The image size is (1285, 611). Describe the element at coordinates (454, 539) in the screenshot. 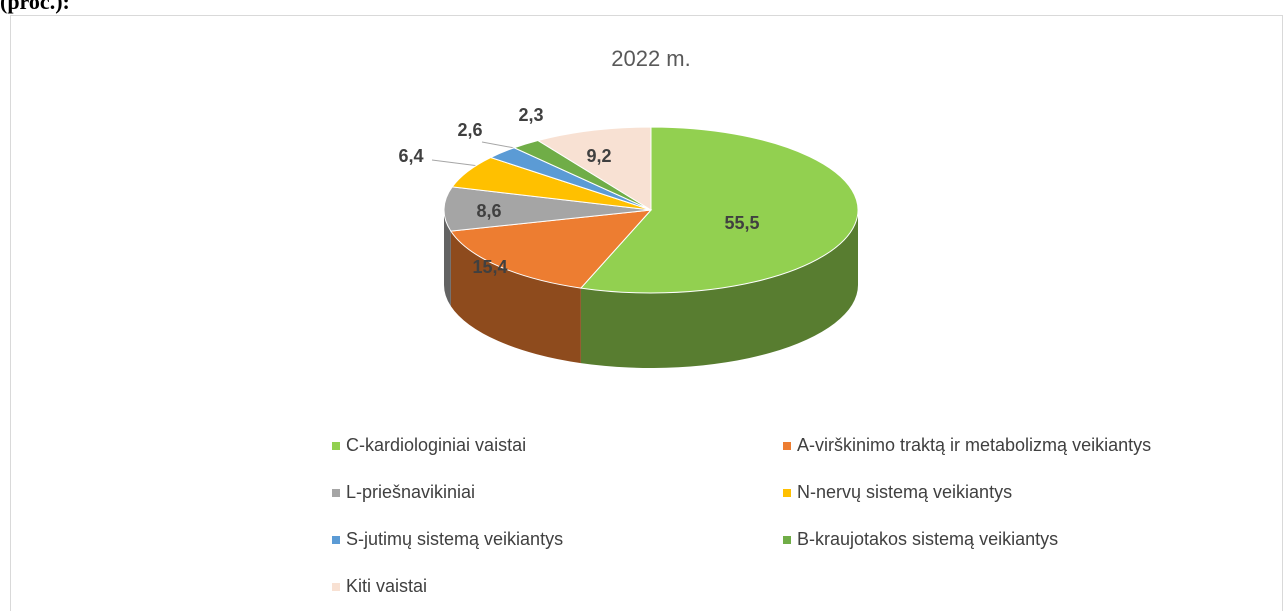

I see `legend-label: S-jutimų sistemą veikiantys` at that location.